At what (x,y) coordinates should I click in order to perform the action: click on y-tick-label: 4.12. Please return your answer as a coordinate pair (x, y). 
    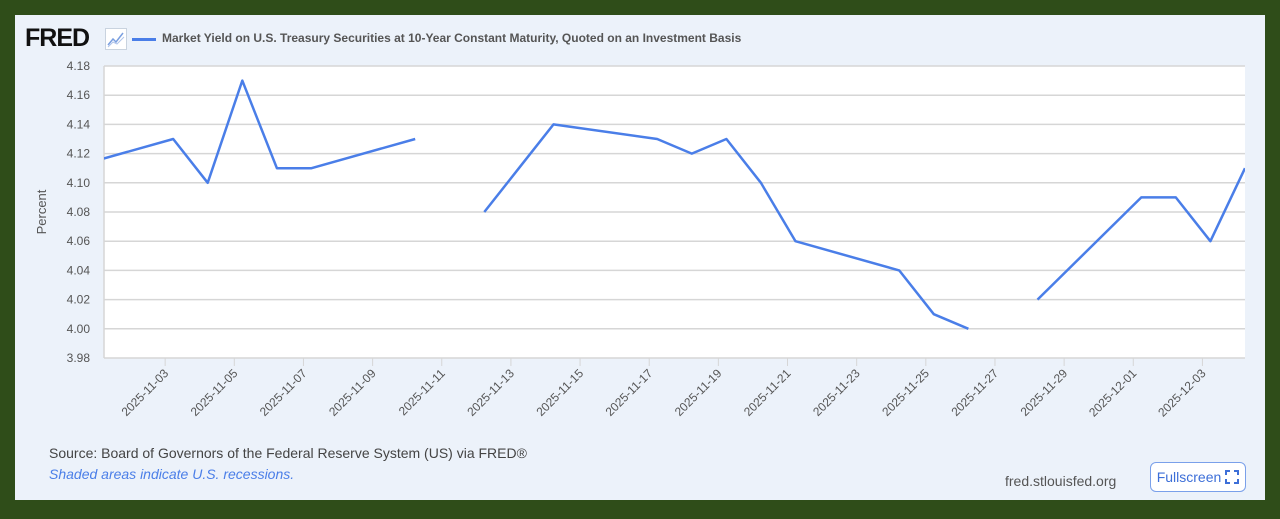
    Looking at the image, I should click on (79, 154).